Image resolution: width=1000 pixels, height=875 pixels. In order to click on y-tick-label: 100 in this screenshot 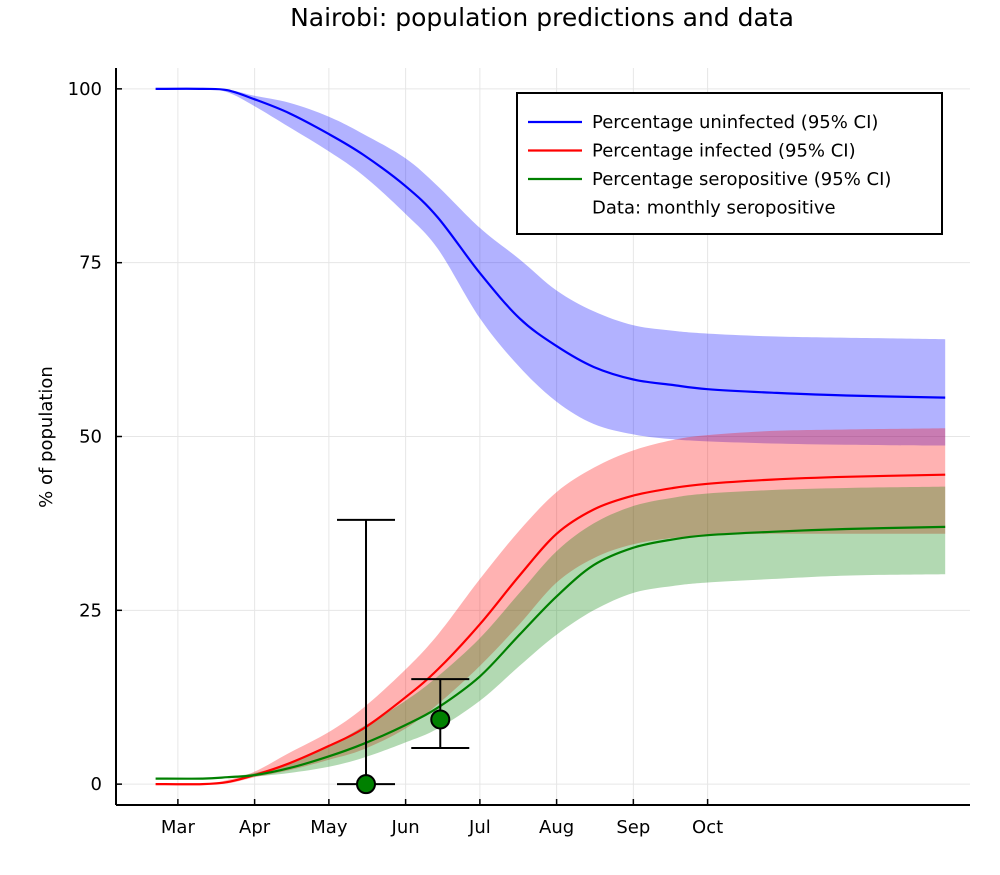, I will do `click(85, 89)`.